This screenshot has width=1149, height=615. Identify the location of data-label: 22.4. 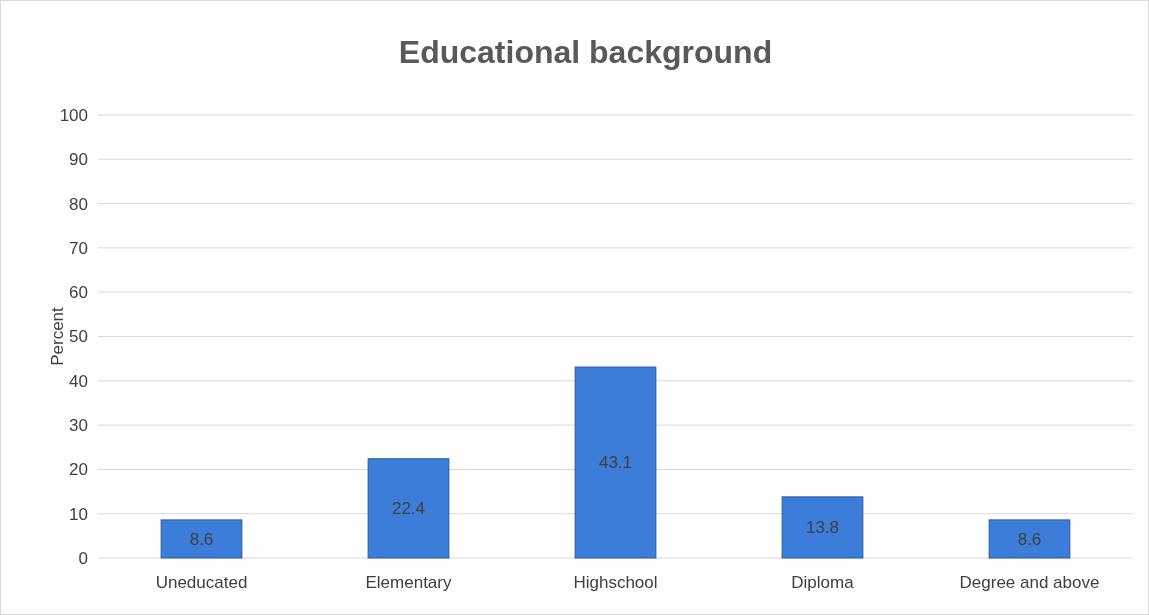
(408, 509).